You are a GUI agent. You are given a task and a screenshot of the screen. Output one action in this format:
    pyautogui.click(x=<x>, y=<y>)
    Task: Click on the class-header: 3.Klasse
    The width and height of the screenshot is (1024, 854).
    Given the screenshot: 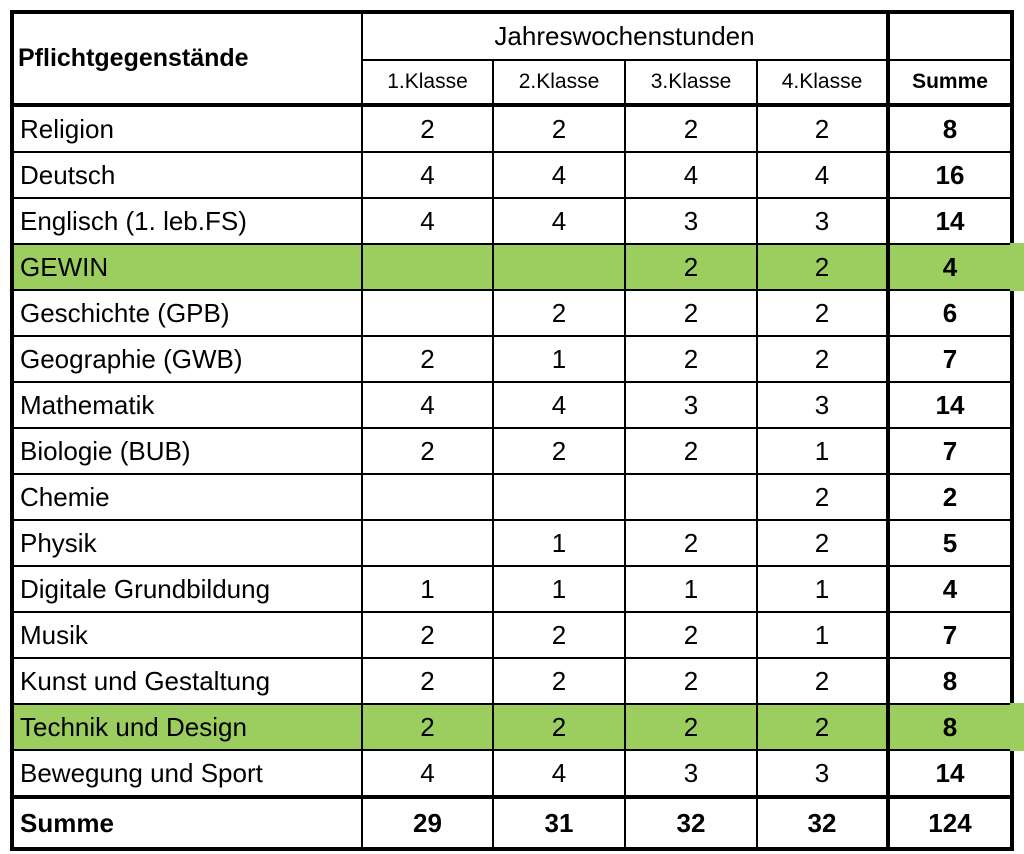 What is the action you would take?
    pyautogui.click(x=691, y=83)
    